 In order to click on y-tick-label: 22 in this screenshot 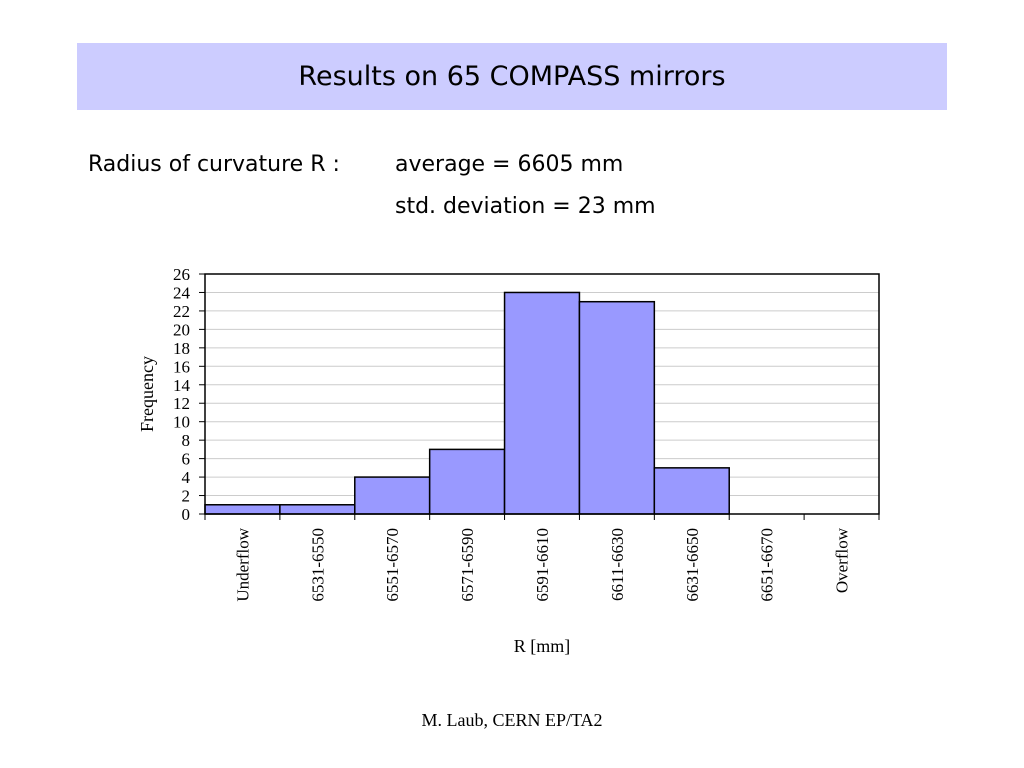, I will do `click(181, 311)`.